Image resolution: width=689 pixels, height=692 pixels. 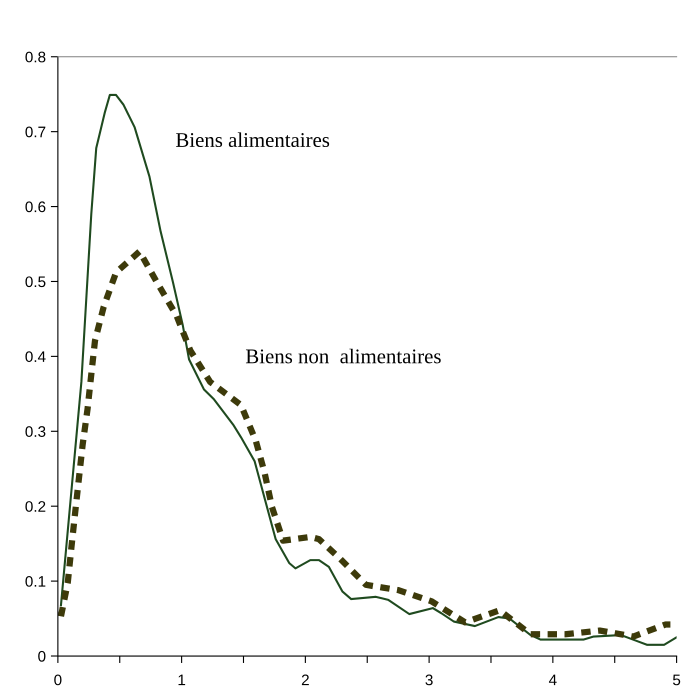 What do you see at coordinates (182, 680) in the screenshot?
I see `x-tick-label: 1` at bounding box center [182, 680].